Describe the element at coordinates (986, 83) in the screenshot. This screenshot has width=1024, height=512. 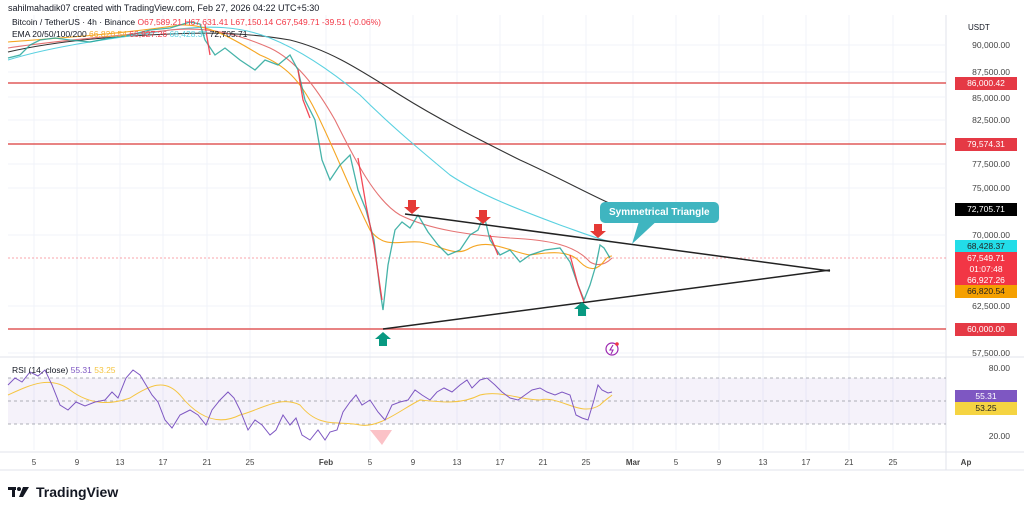
I see `resistance-tag-86000: 86,000.42` at that location.